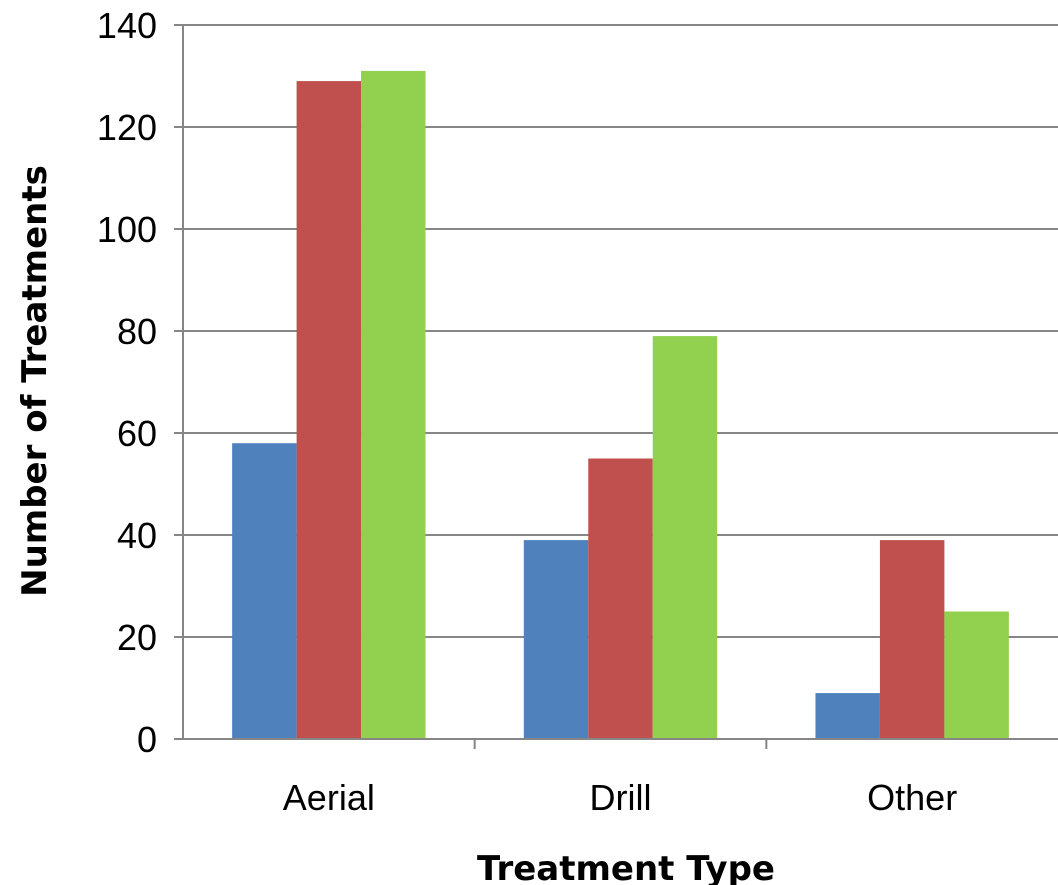 The height and width of the screenshot is (885, 1058). I want to click on y-tick-label: 40, so click(137, 535).